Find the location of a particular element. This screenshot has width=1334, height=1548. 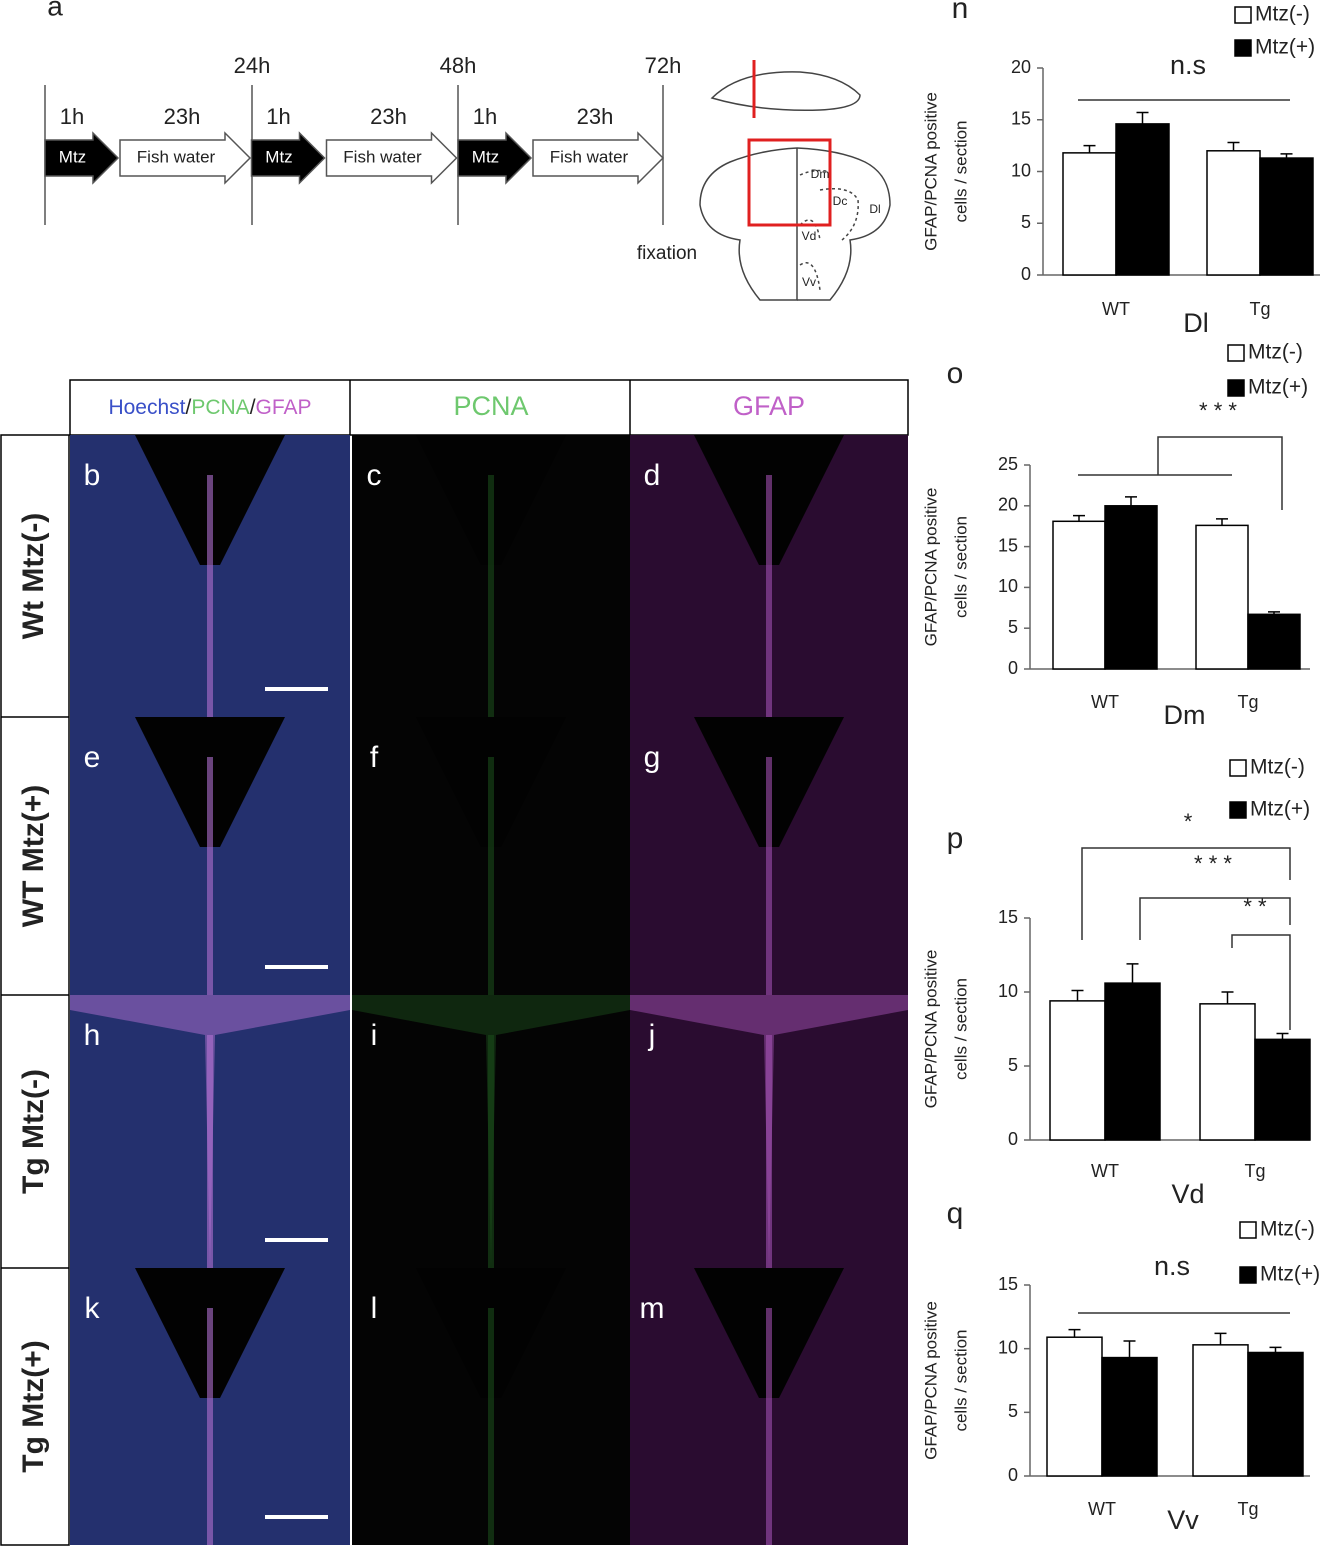

end-label: fixation is located at coordinates (667, 253).